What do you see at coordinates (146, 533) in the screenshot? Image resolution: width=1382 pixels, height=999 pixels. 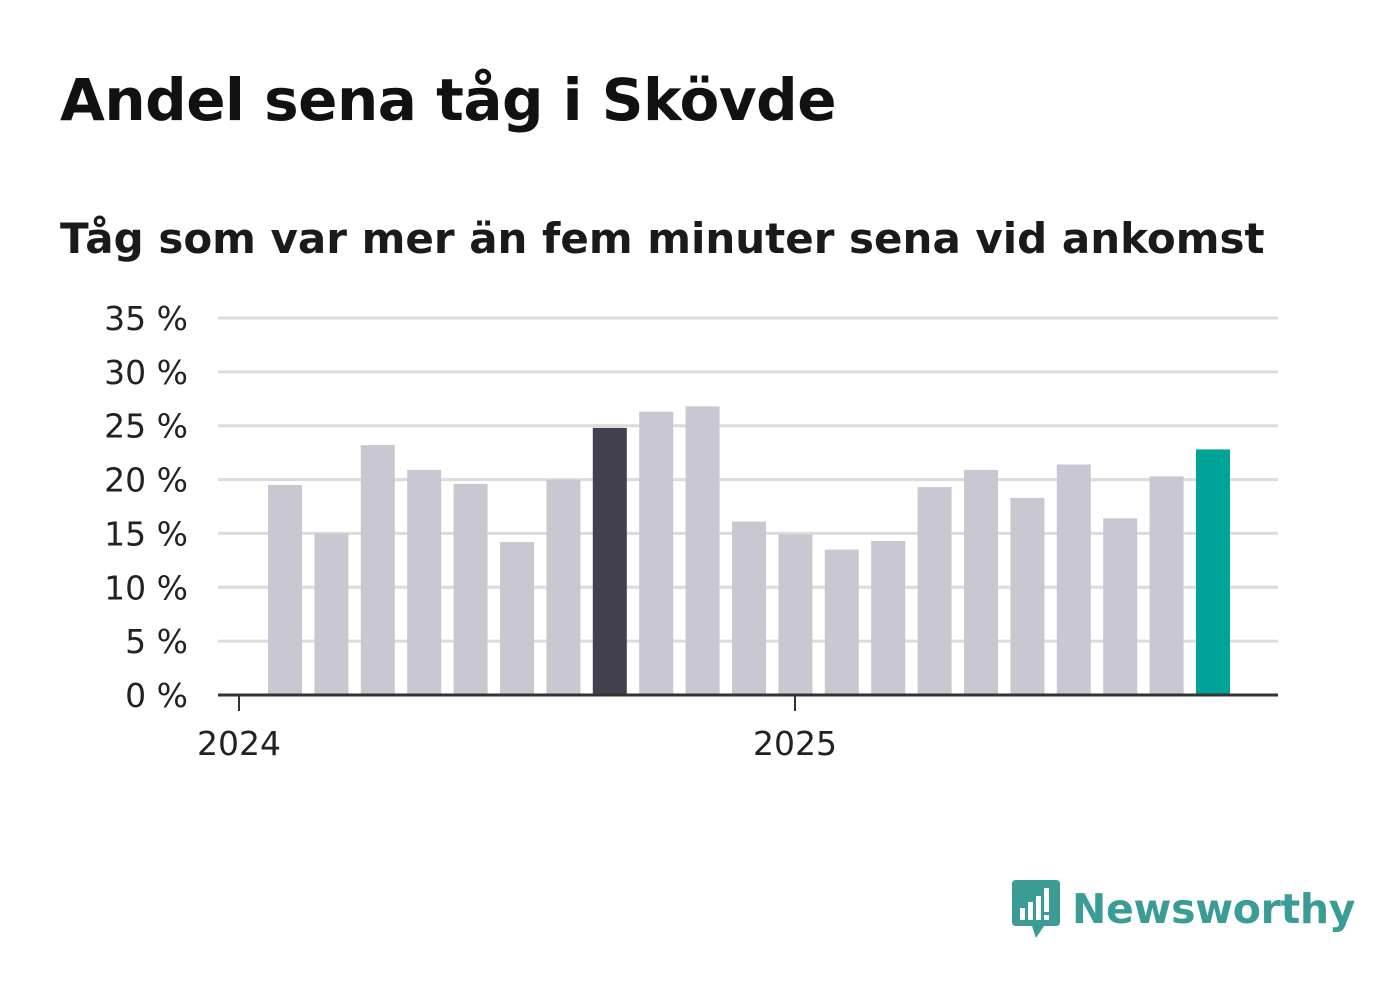 I see `y-tick-label: 15 %` at bounding box center [146, 533].